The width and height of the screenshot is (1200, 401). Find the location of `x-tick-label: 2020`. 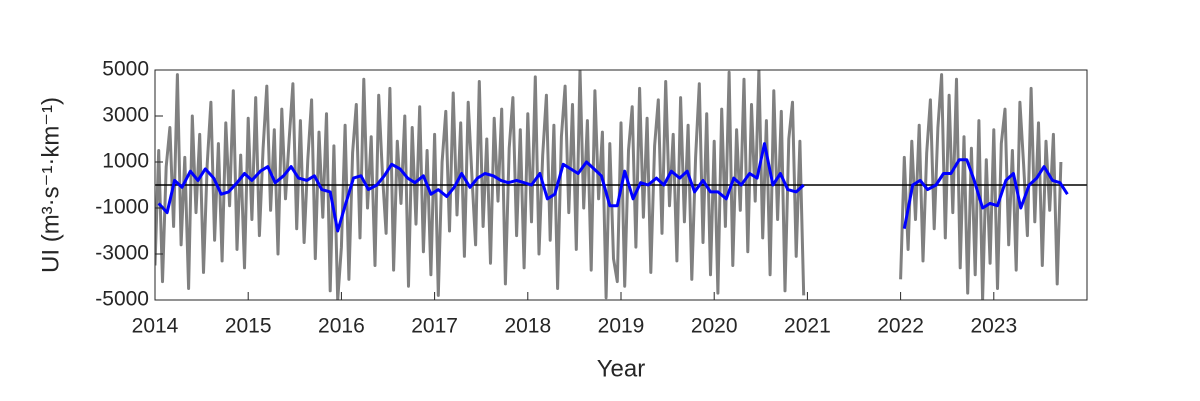

x-tick-label: 2020 is located at coordinates (714, 326).